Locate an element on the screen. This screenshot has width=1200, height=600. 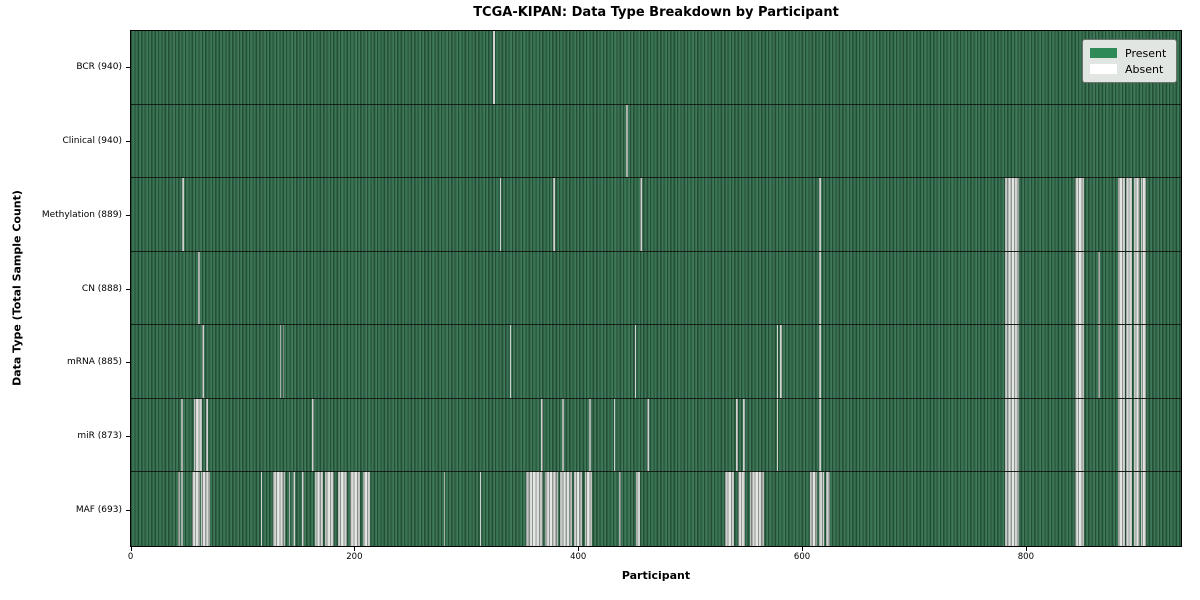
legend-item-absent: Absent is located at coordinates (1129, 69).